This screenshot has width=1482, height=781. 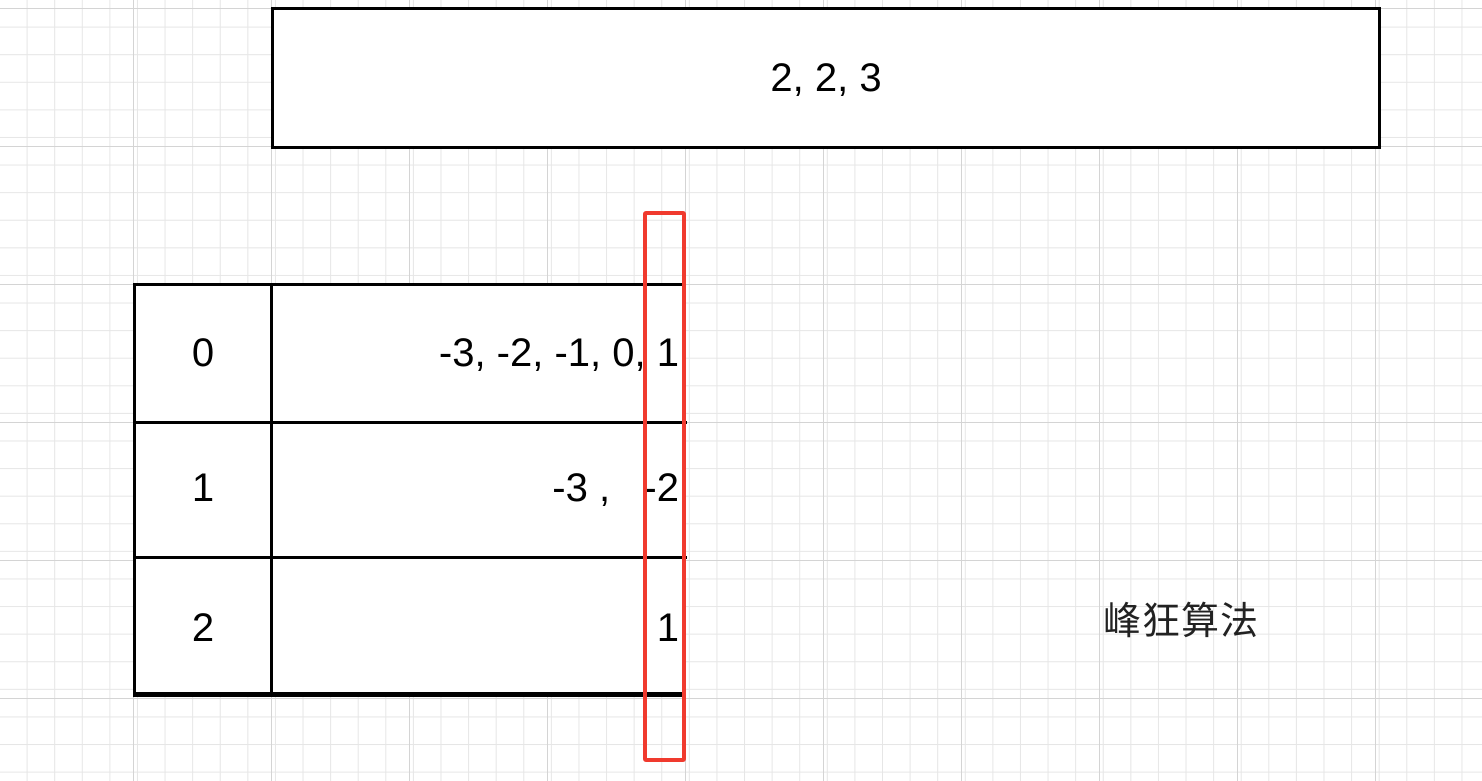 What do you see at coordinates (204, 488) in the screenshot?
I see `row-index-cell: 1` at bounding box center [204, 488].